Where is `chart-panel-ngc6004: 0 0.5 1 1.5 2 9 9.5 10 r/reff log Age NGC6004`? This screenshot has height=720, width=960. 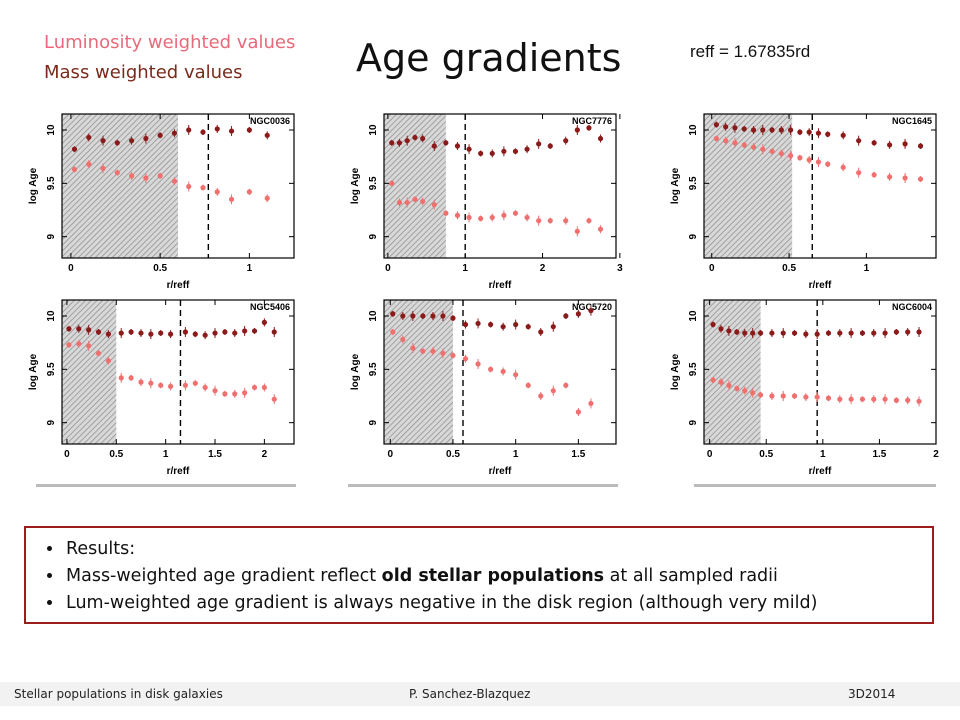
chart-panel-ngc6004: 0 0.5 1 1.5 2 9 9.5 10 r/reff log Age NGC6004 is located at coordinates (801, 385).